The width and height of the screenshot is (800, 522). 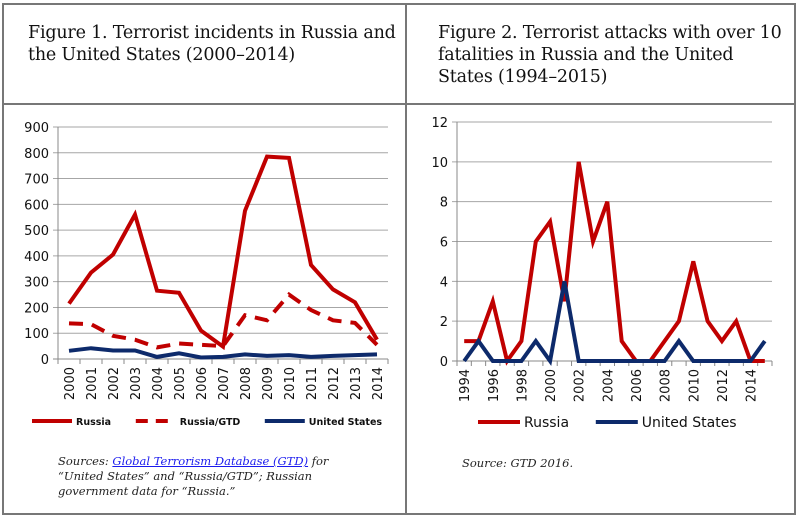 What do you see at coordinates (518, 463) in the screenshot?
I see `figure-2-source: Source: GTD 2016.` at bounding box center [518, 463].